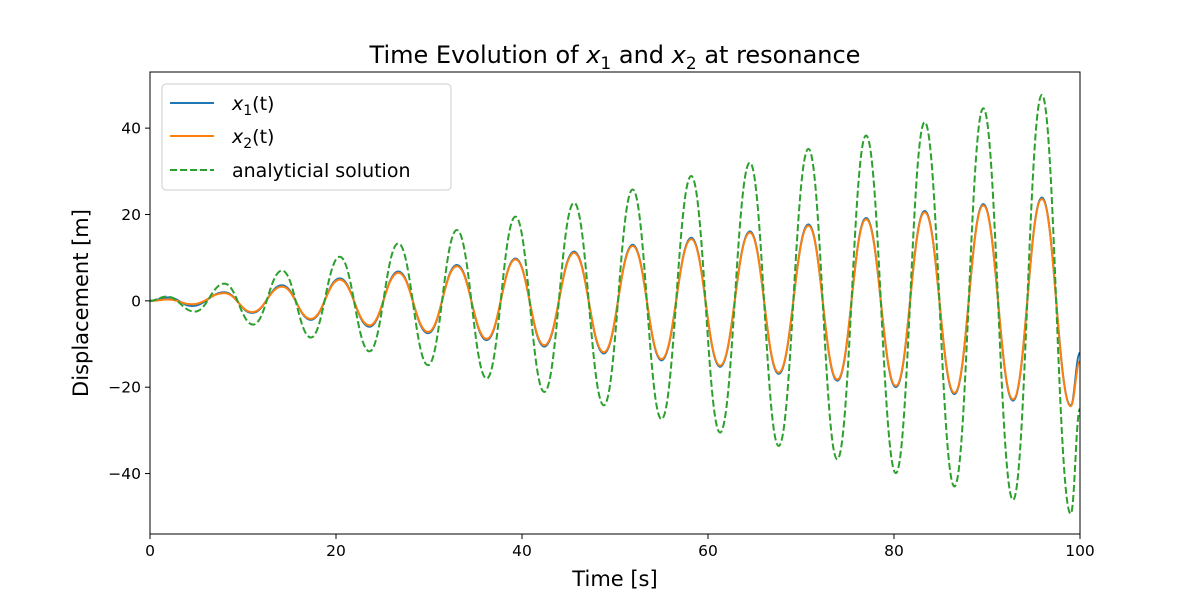 The image size is (1200, 600). What do you see at coordinates (222, 139) in the screenshot?
I see `legend-item-x2: x2(t)` at bounding box center [222, 139].